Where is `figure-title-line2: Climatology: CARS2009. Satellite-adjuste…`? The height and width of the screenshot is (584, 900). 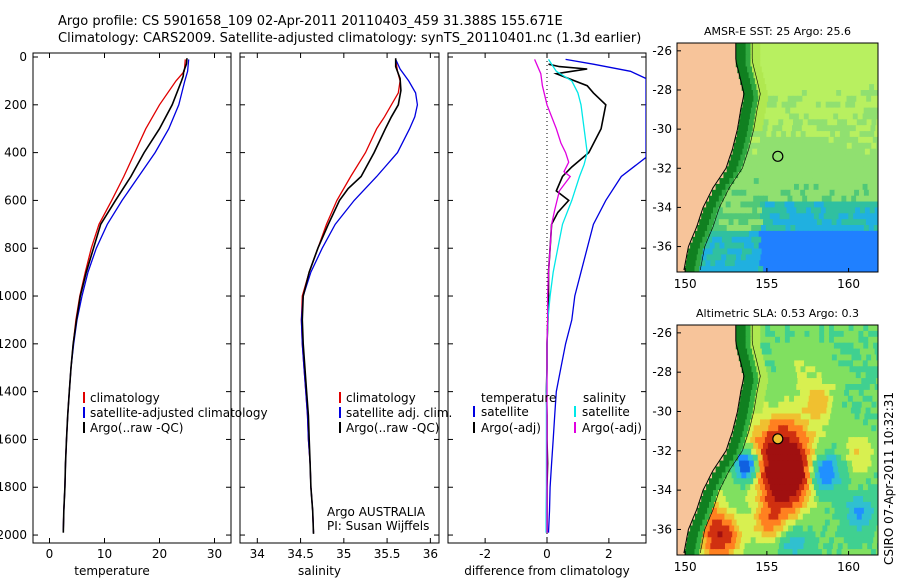 figure-title-line2: Climatology: CARS2009. Satellite-adjuste… is located at coordinates (349, 38).